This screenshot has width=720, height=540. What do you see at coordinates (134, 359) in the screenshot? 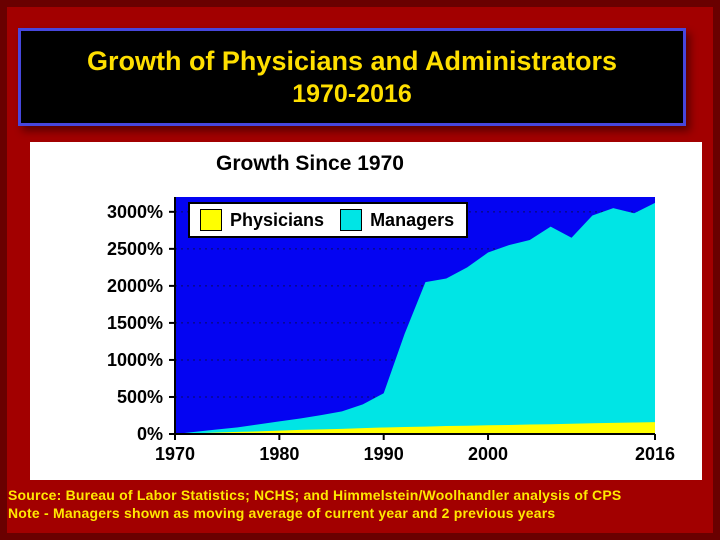
I see `y-tick-label: 1000%` at bounding box center [134, 359].